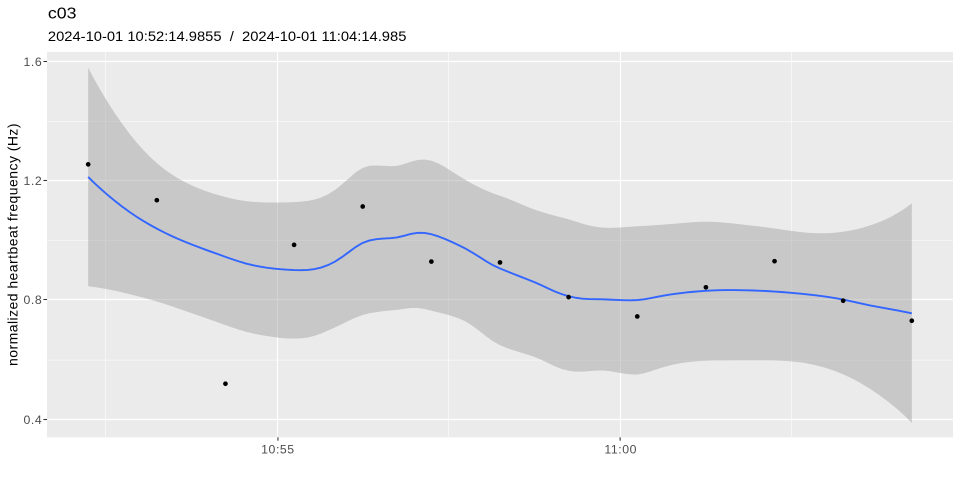  I want to click on svg-text: 0.8, so click(33, 300).